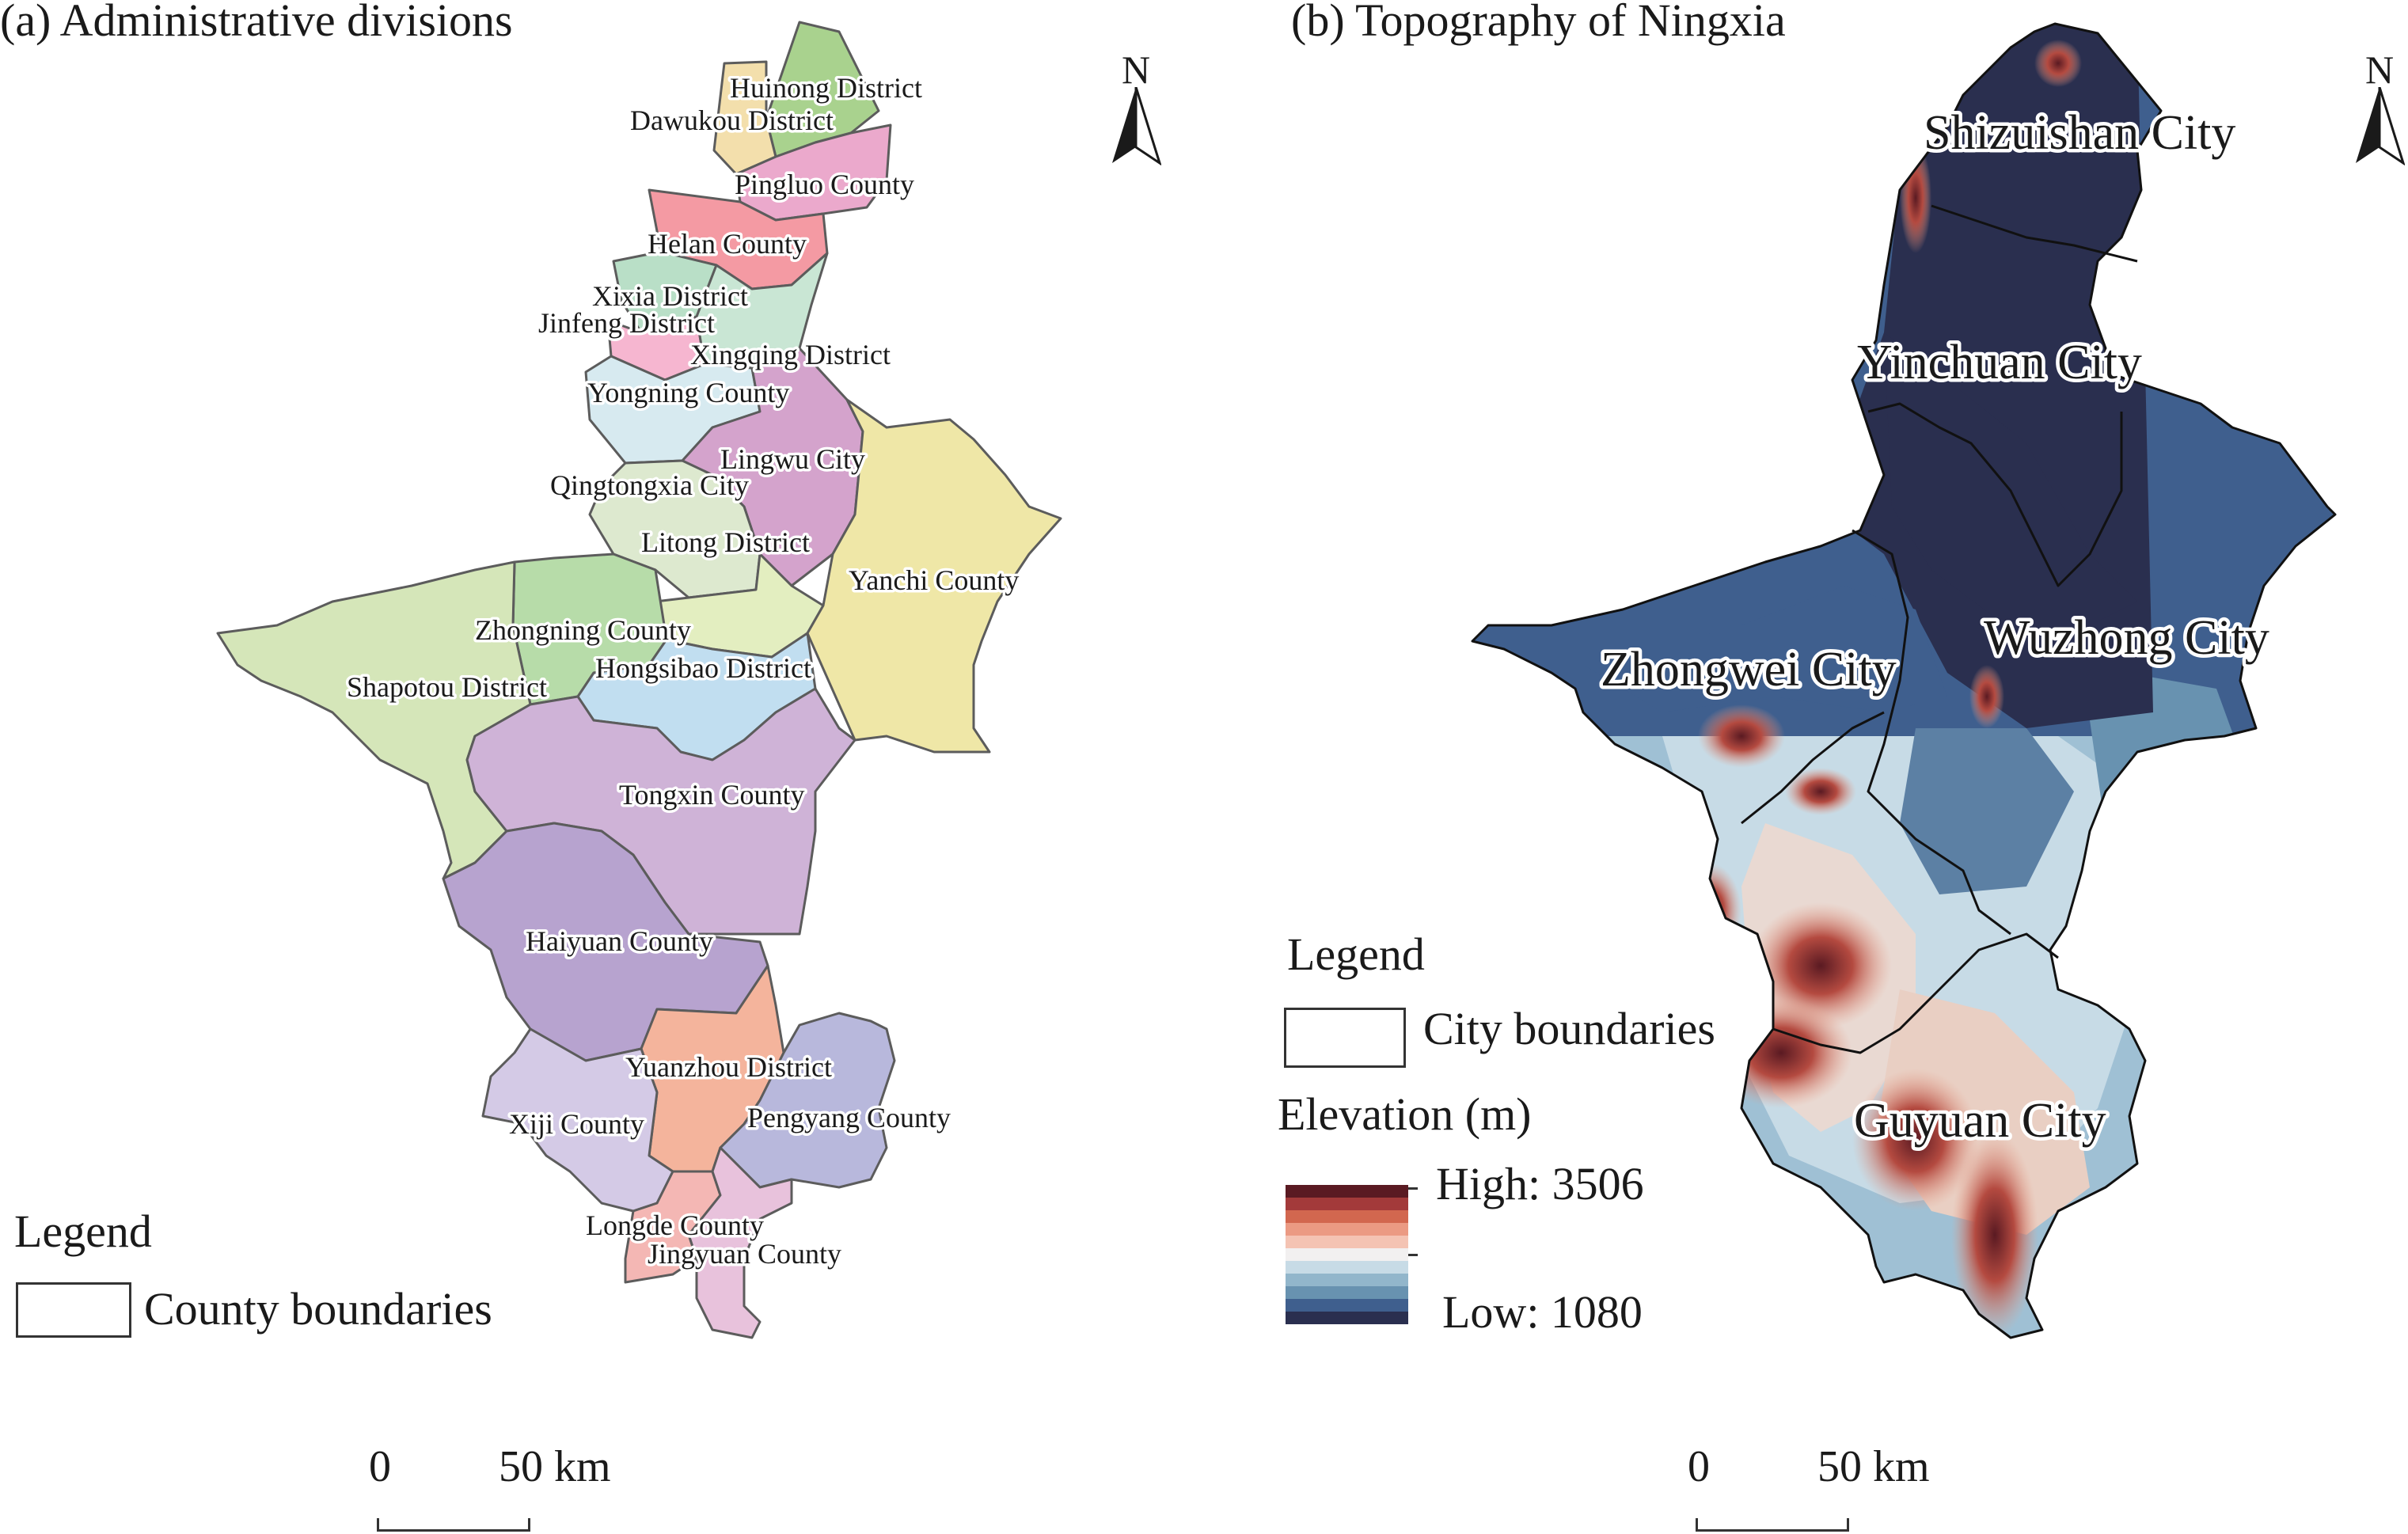 The width and height of the screenshot is (2408, 1534). Describe the element at coordinates (649, 485) in the screenshot. I see `county-label: Qingtongxia City` at that location.